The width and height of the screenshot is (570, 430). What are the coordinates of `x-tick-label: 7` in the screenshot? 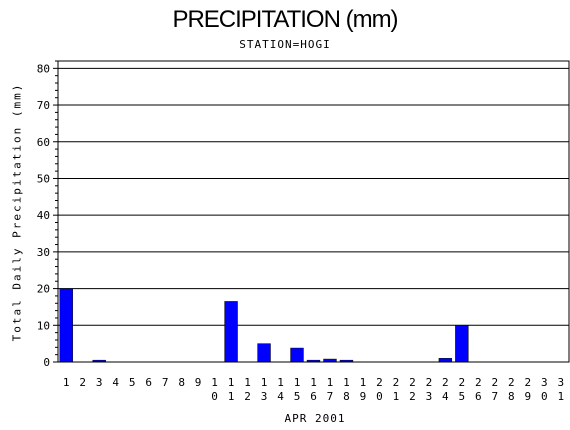 It's located at (165, 382).